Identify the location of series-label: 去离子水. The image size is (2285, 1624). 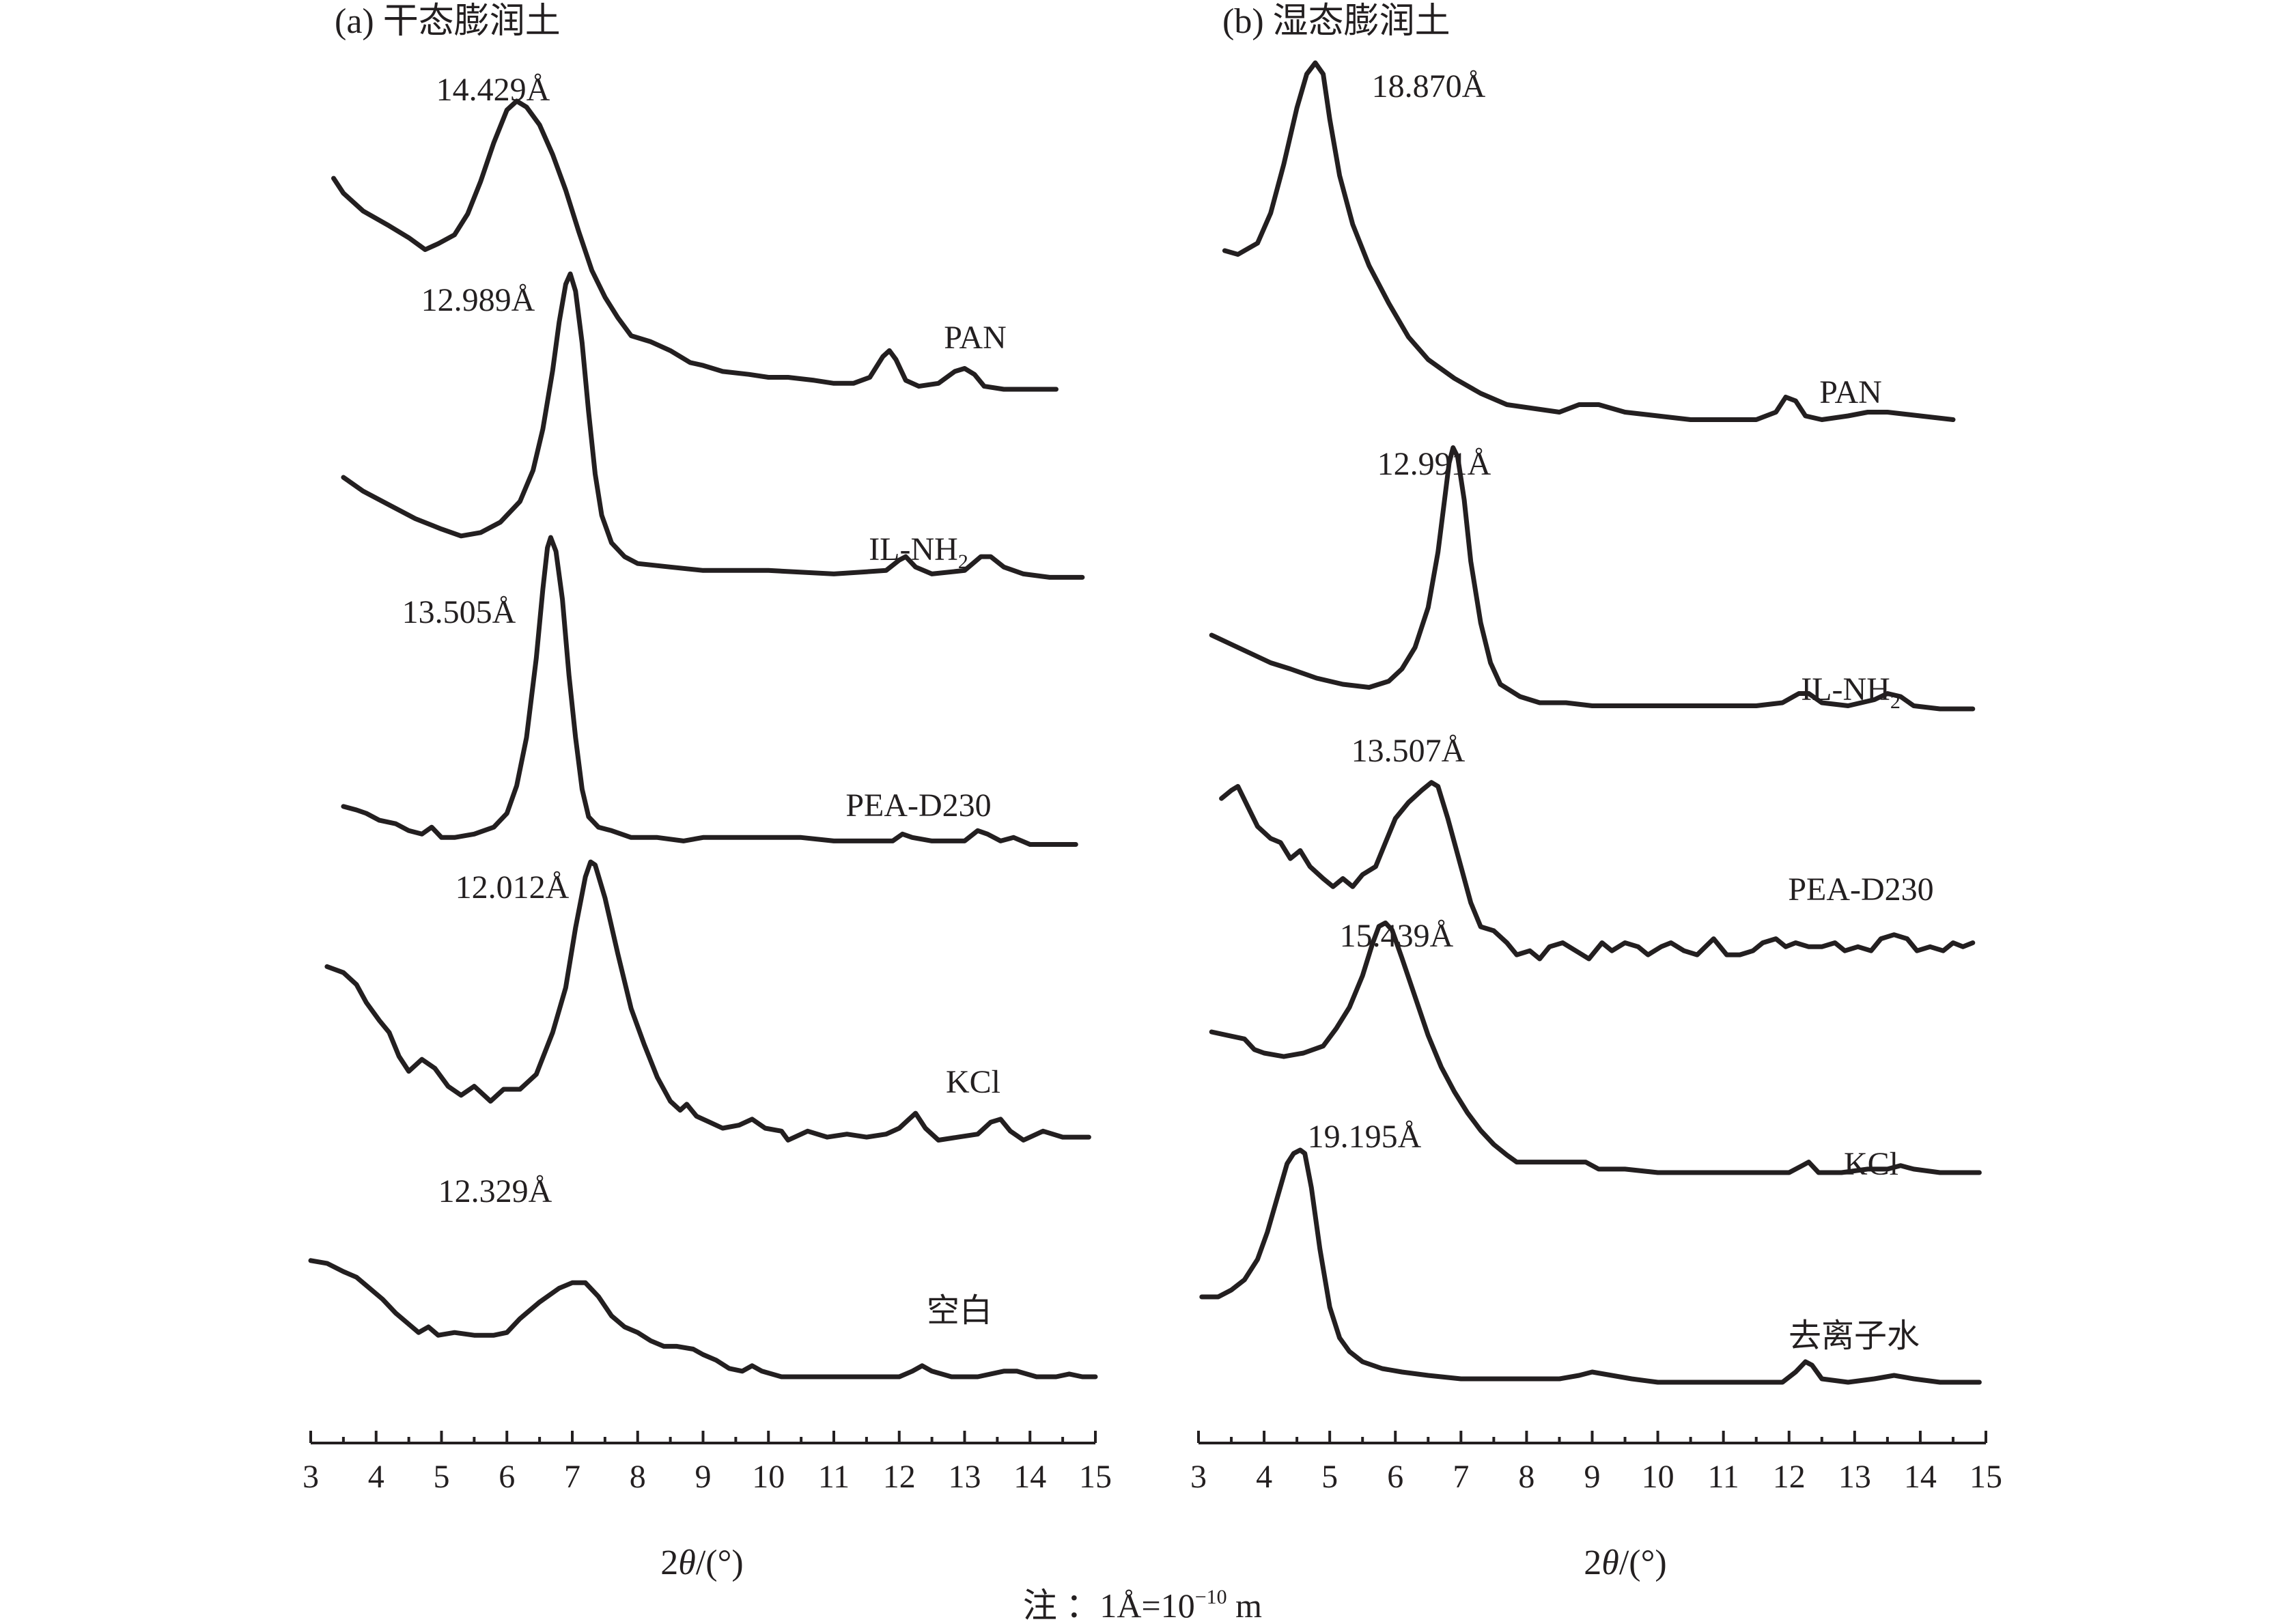
(1854, 1336).